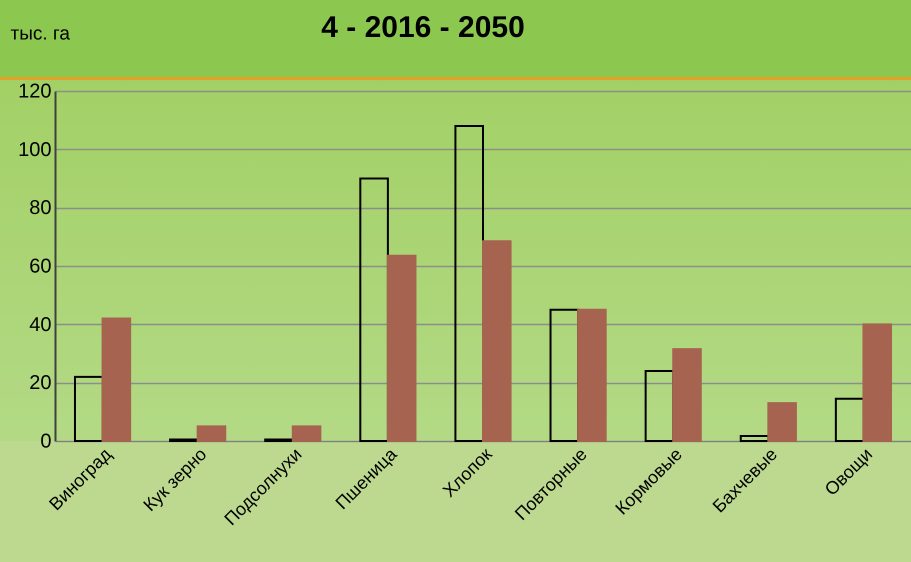 This screenshot has width=911, height=562. I want to click on y-tick-label: 120, so click(35, 91).